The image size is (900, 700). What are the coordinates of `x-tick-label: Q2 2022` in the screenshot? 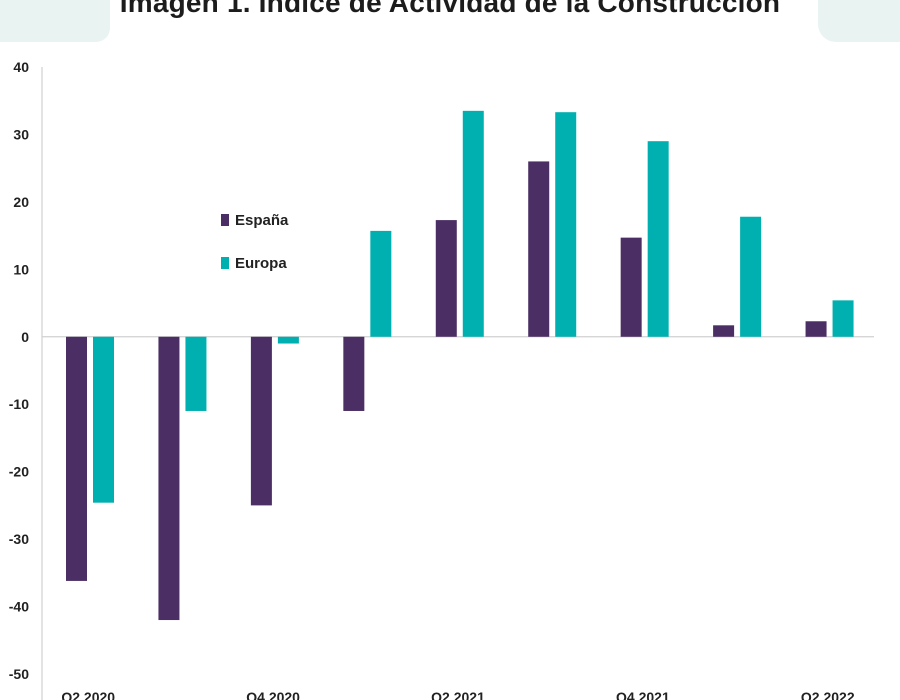 It's located at (828, 694).